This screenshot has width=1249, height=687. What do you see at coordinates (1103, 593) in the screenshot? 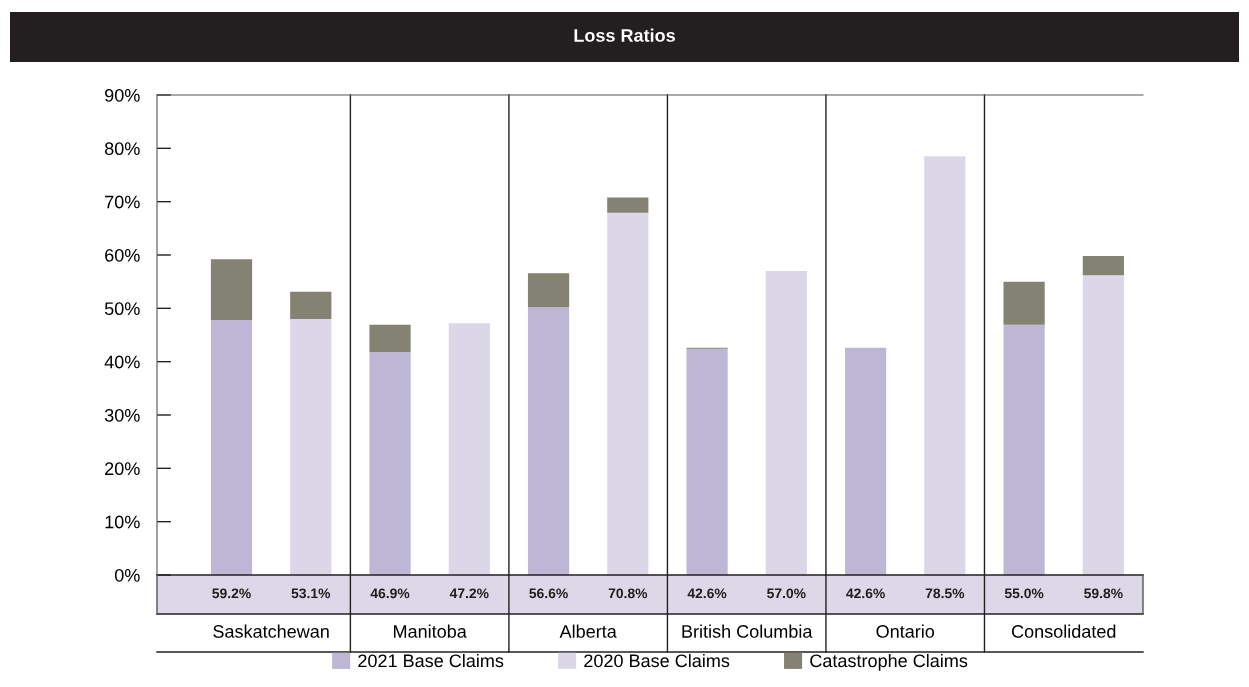
I see `total-label: 59.8%` at bounding box center [1103, 593].